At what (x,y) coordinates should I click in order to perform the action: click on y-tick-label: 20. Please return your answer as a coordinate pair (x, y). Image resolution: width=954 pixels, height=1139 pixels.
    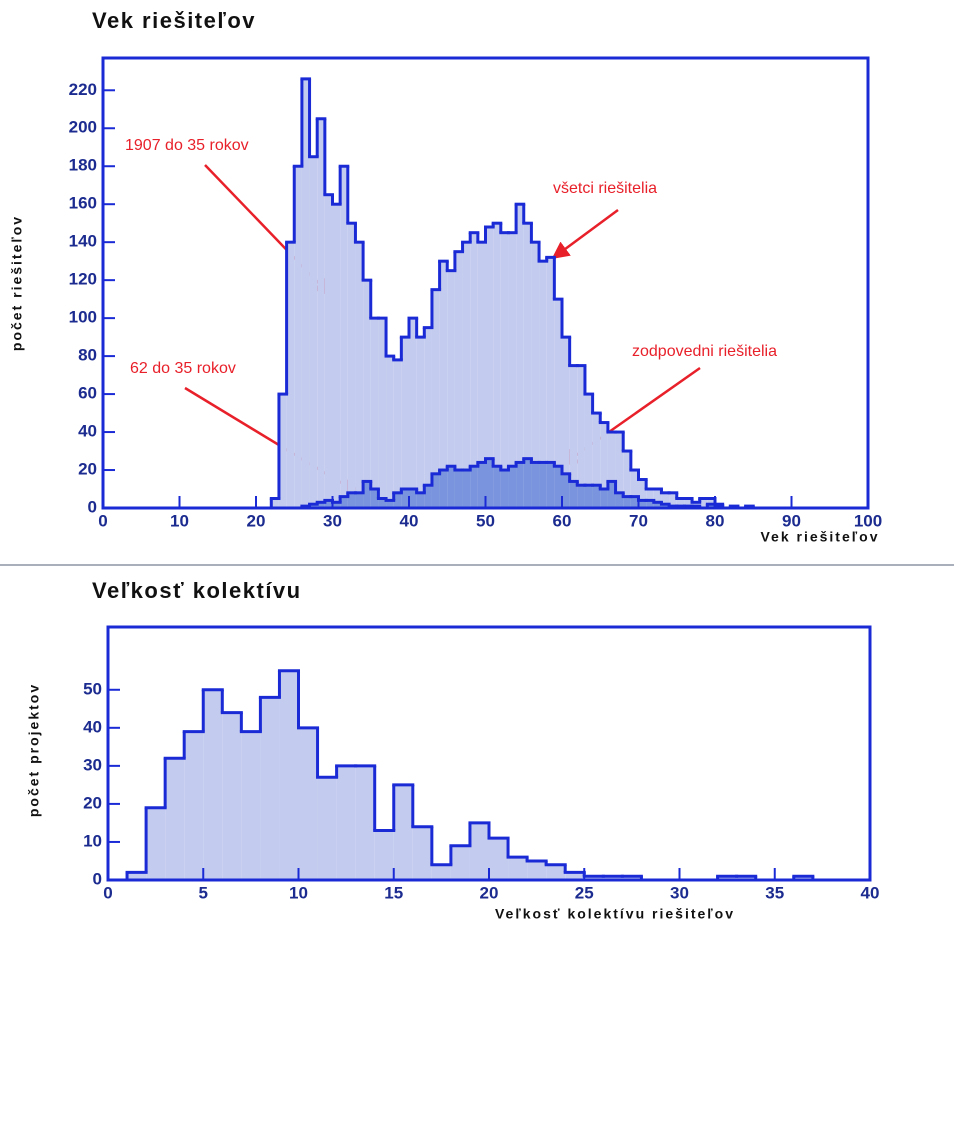
    Looking at the image, I should click on (92, 802).